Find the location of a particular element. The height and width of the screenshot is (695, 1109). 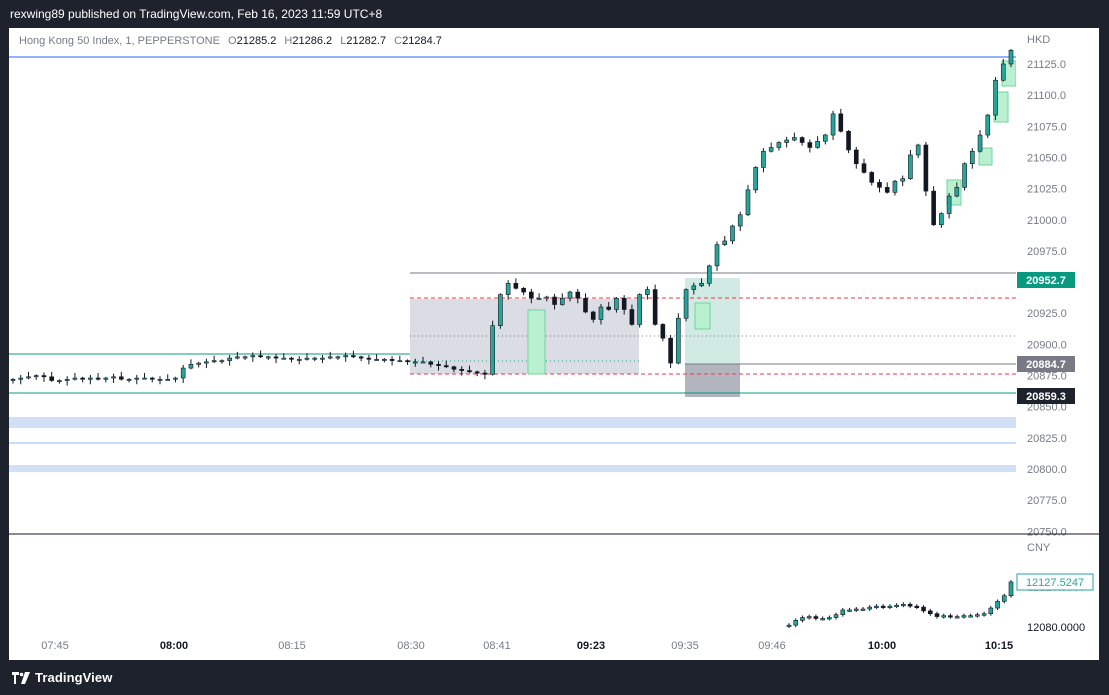

legend-close-label: C is located at coordinates (398, 41).